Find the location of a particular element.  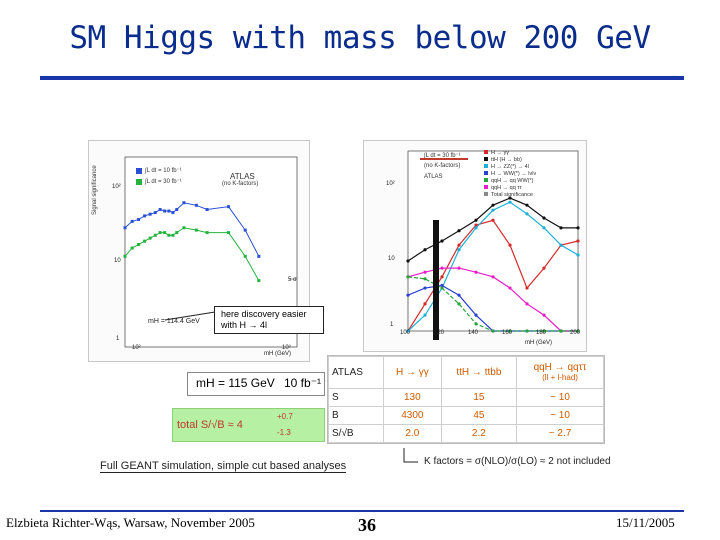

right-legend-label: Total significance is located at coordinates (512, 195).